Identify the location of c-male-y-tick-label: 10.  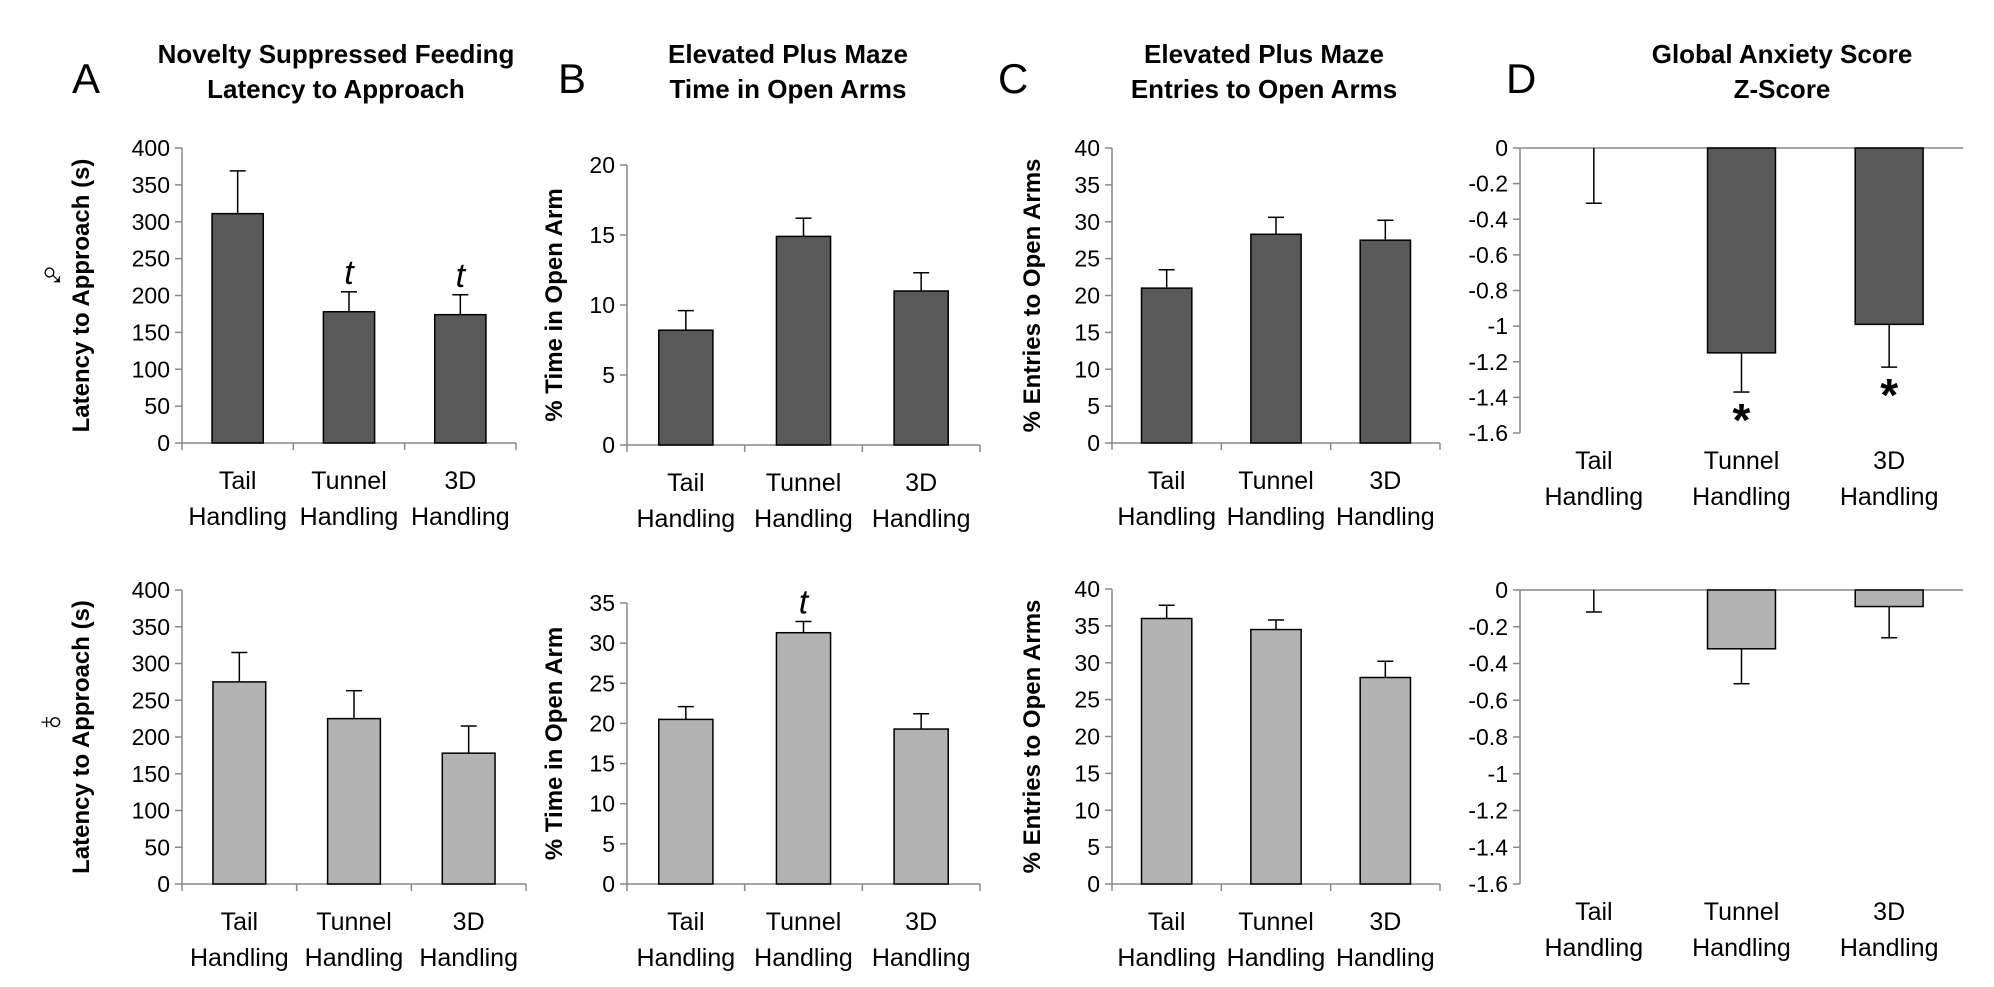
(1087, 369).